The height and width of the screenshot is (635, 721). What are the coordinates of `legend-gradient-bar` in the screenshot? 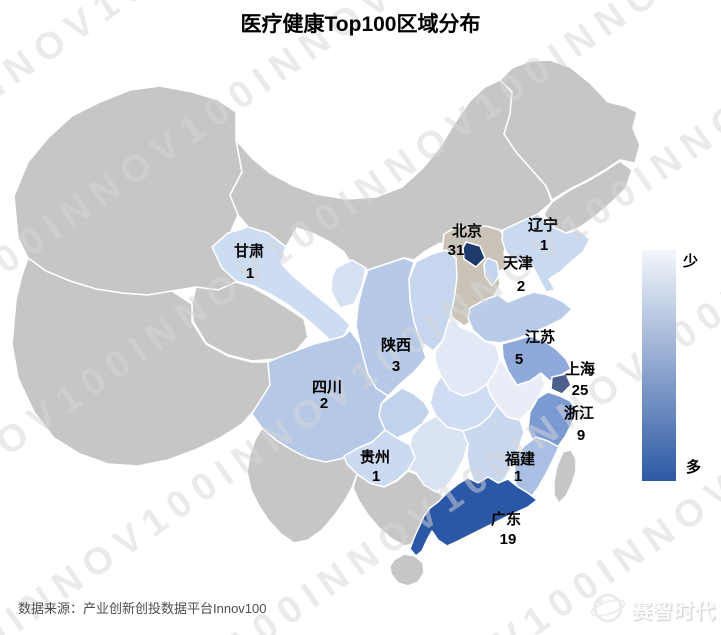 It's located at (659, 365).